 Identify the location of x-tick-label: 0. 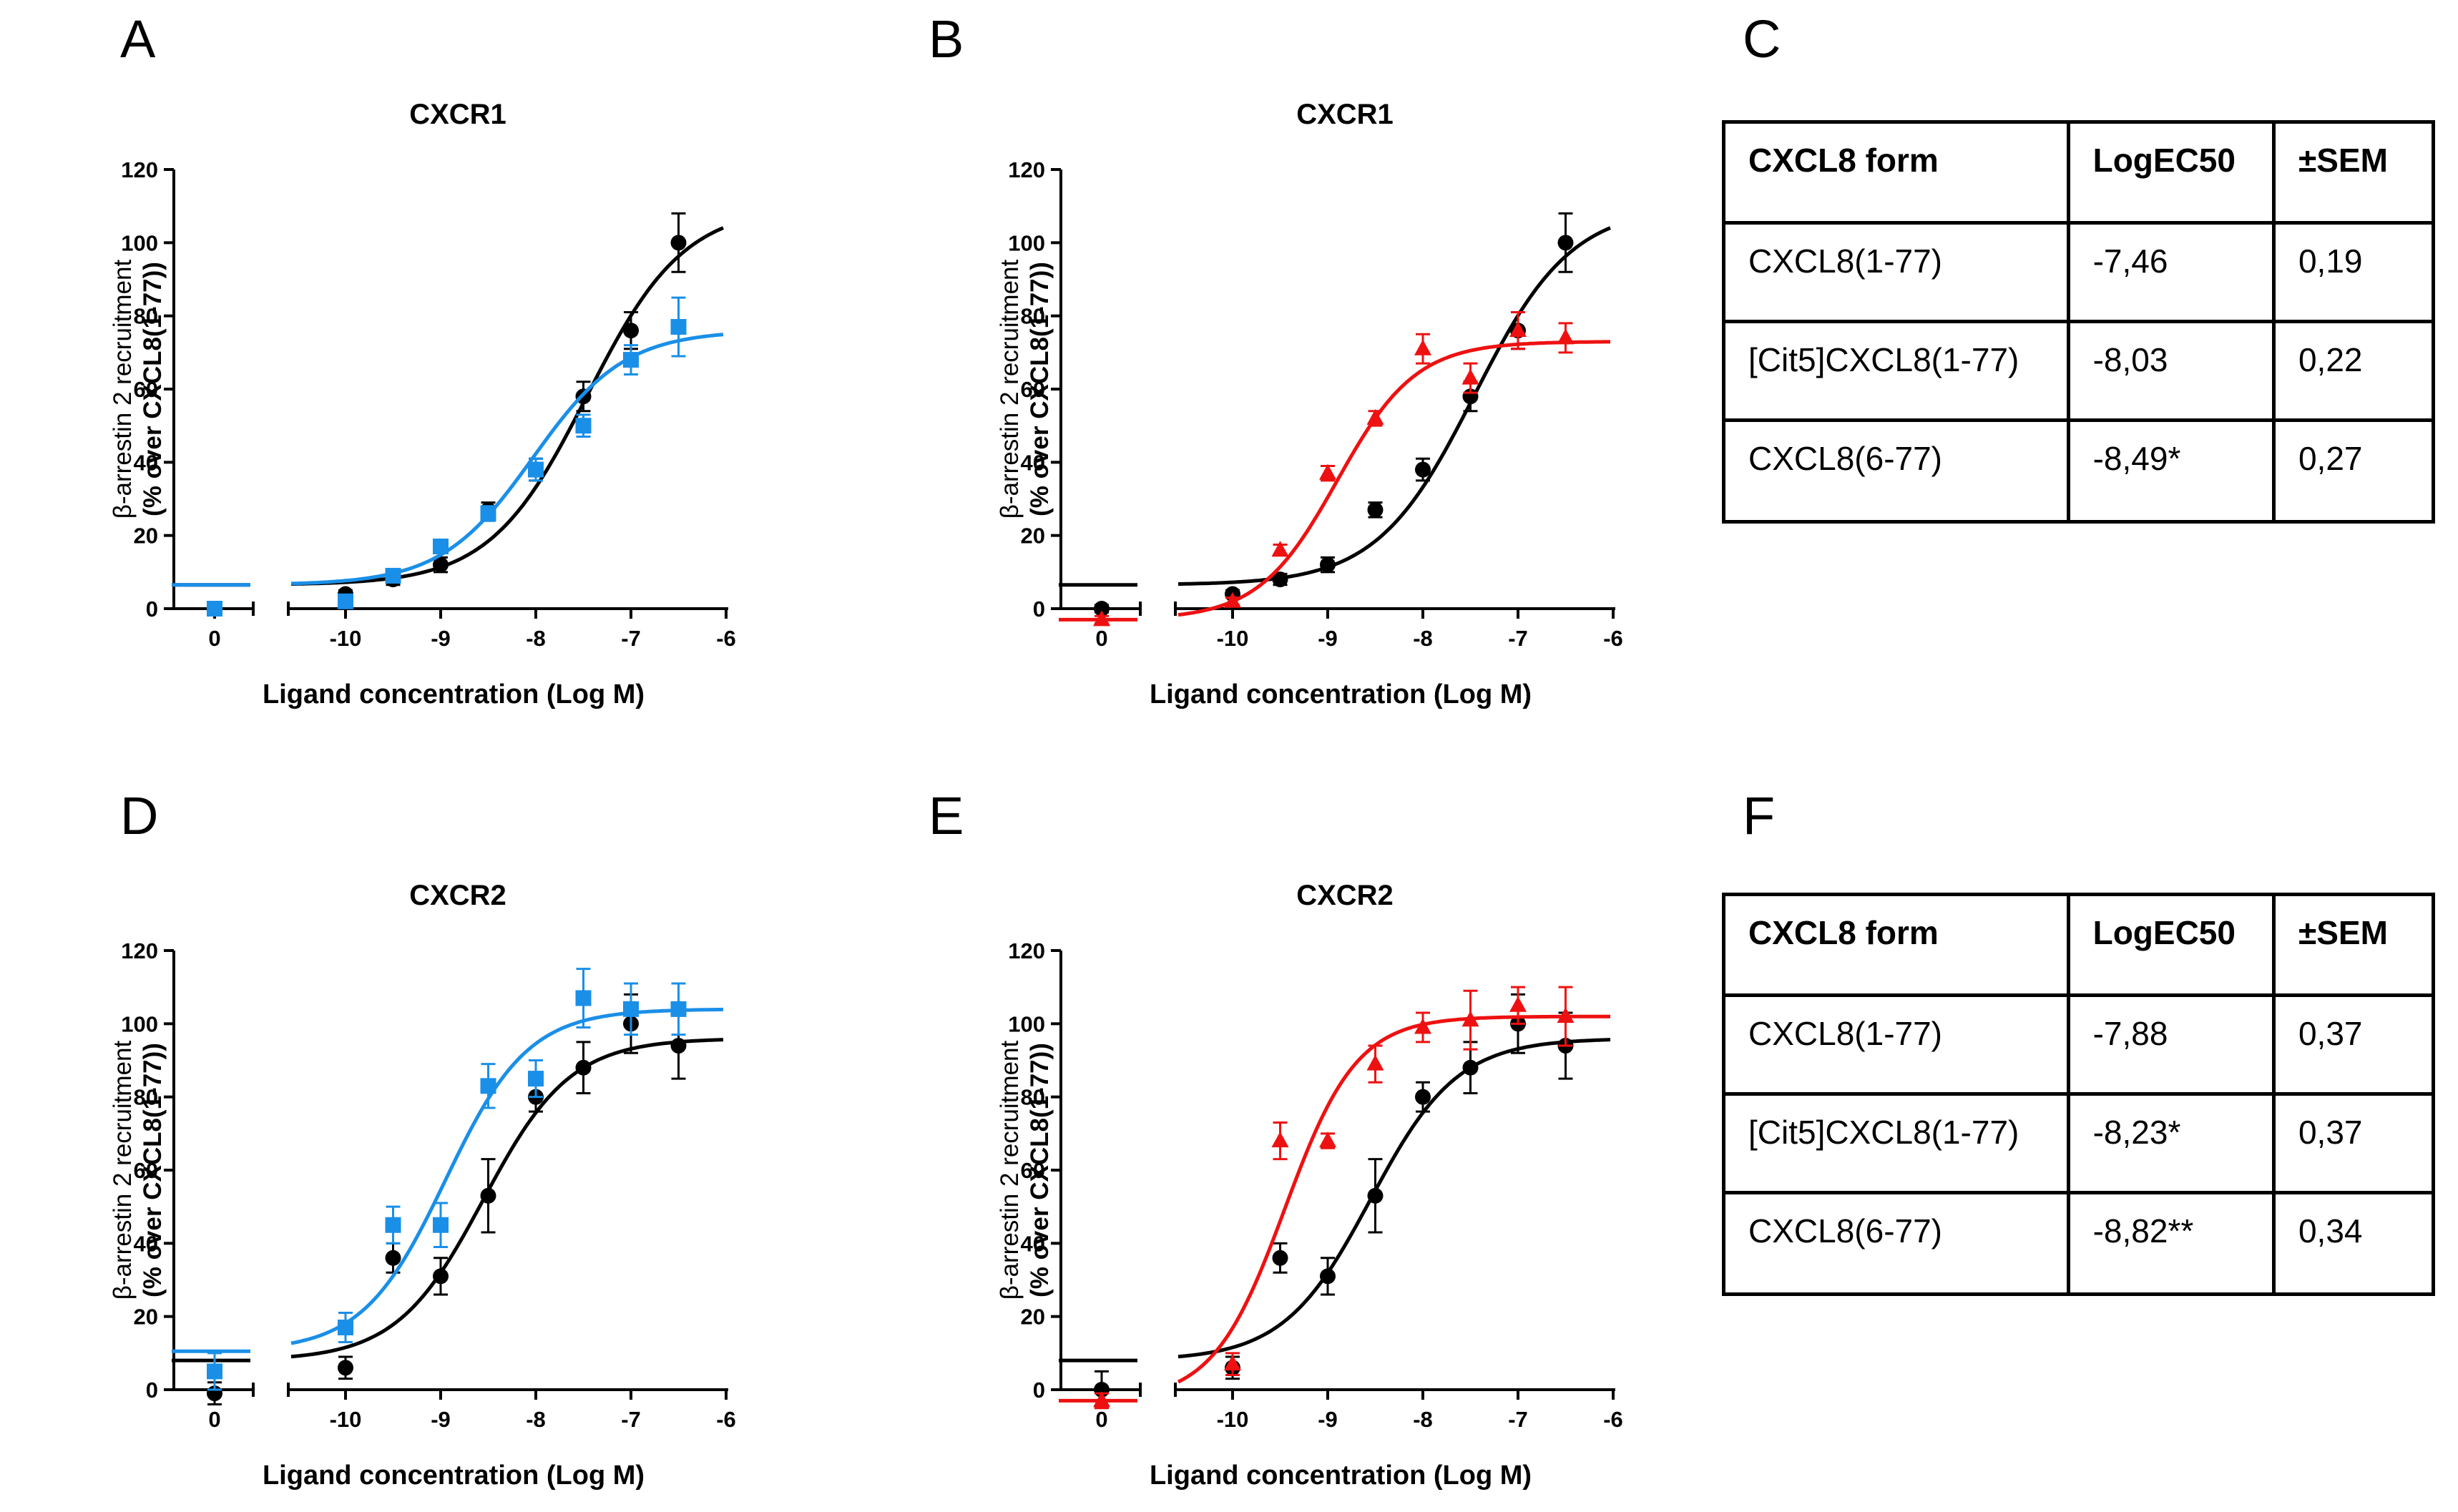
(214, 638).